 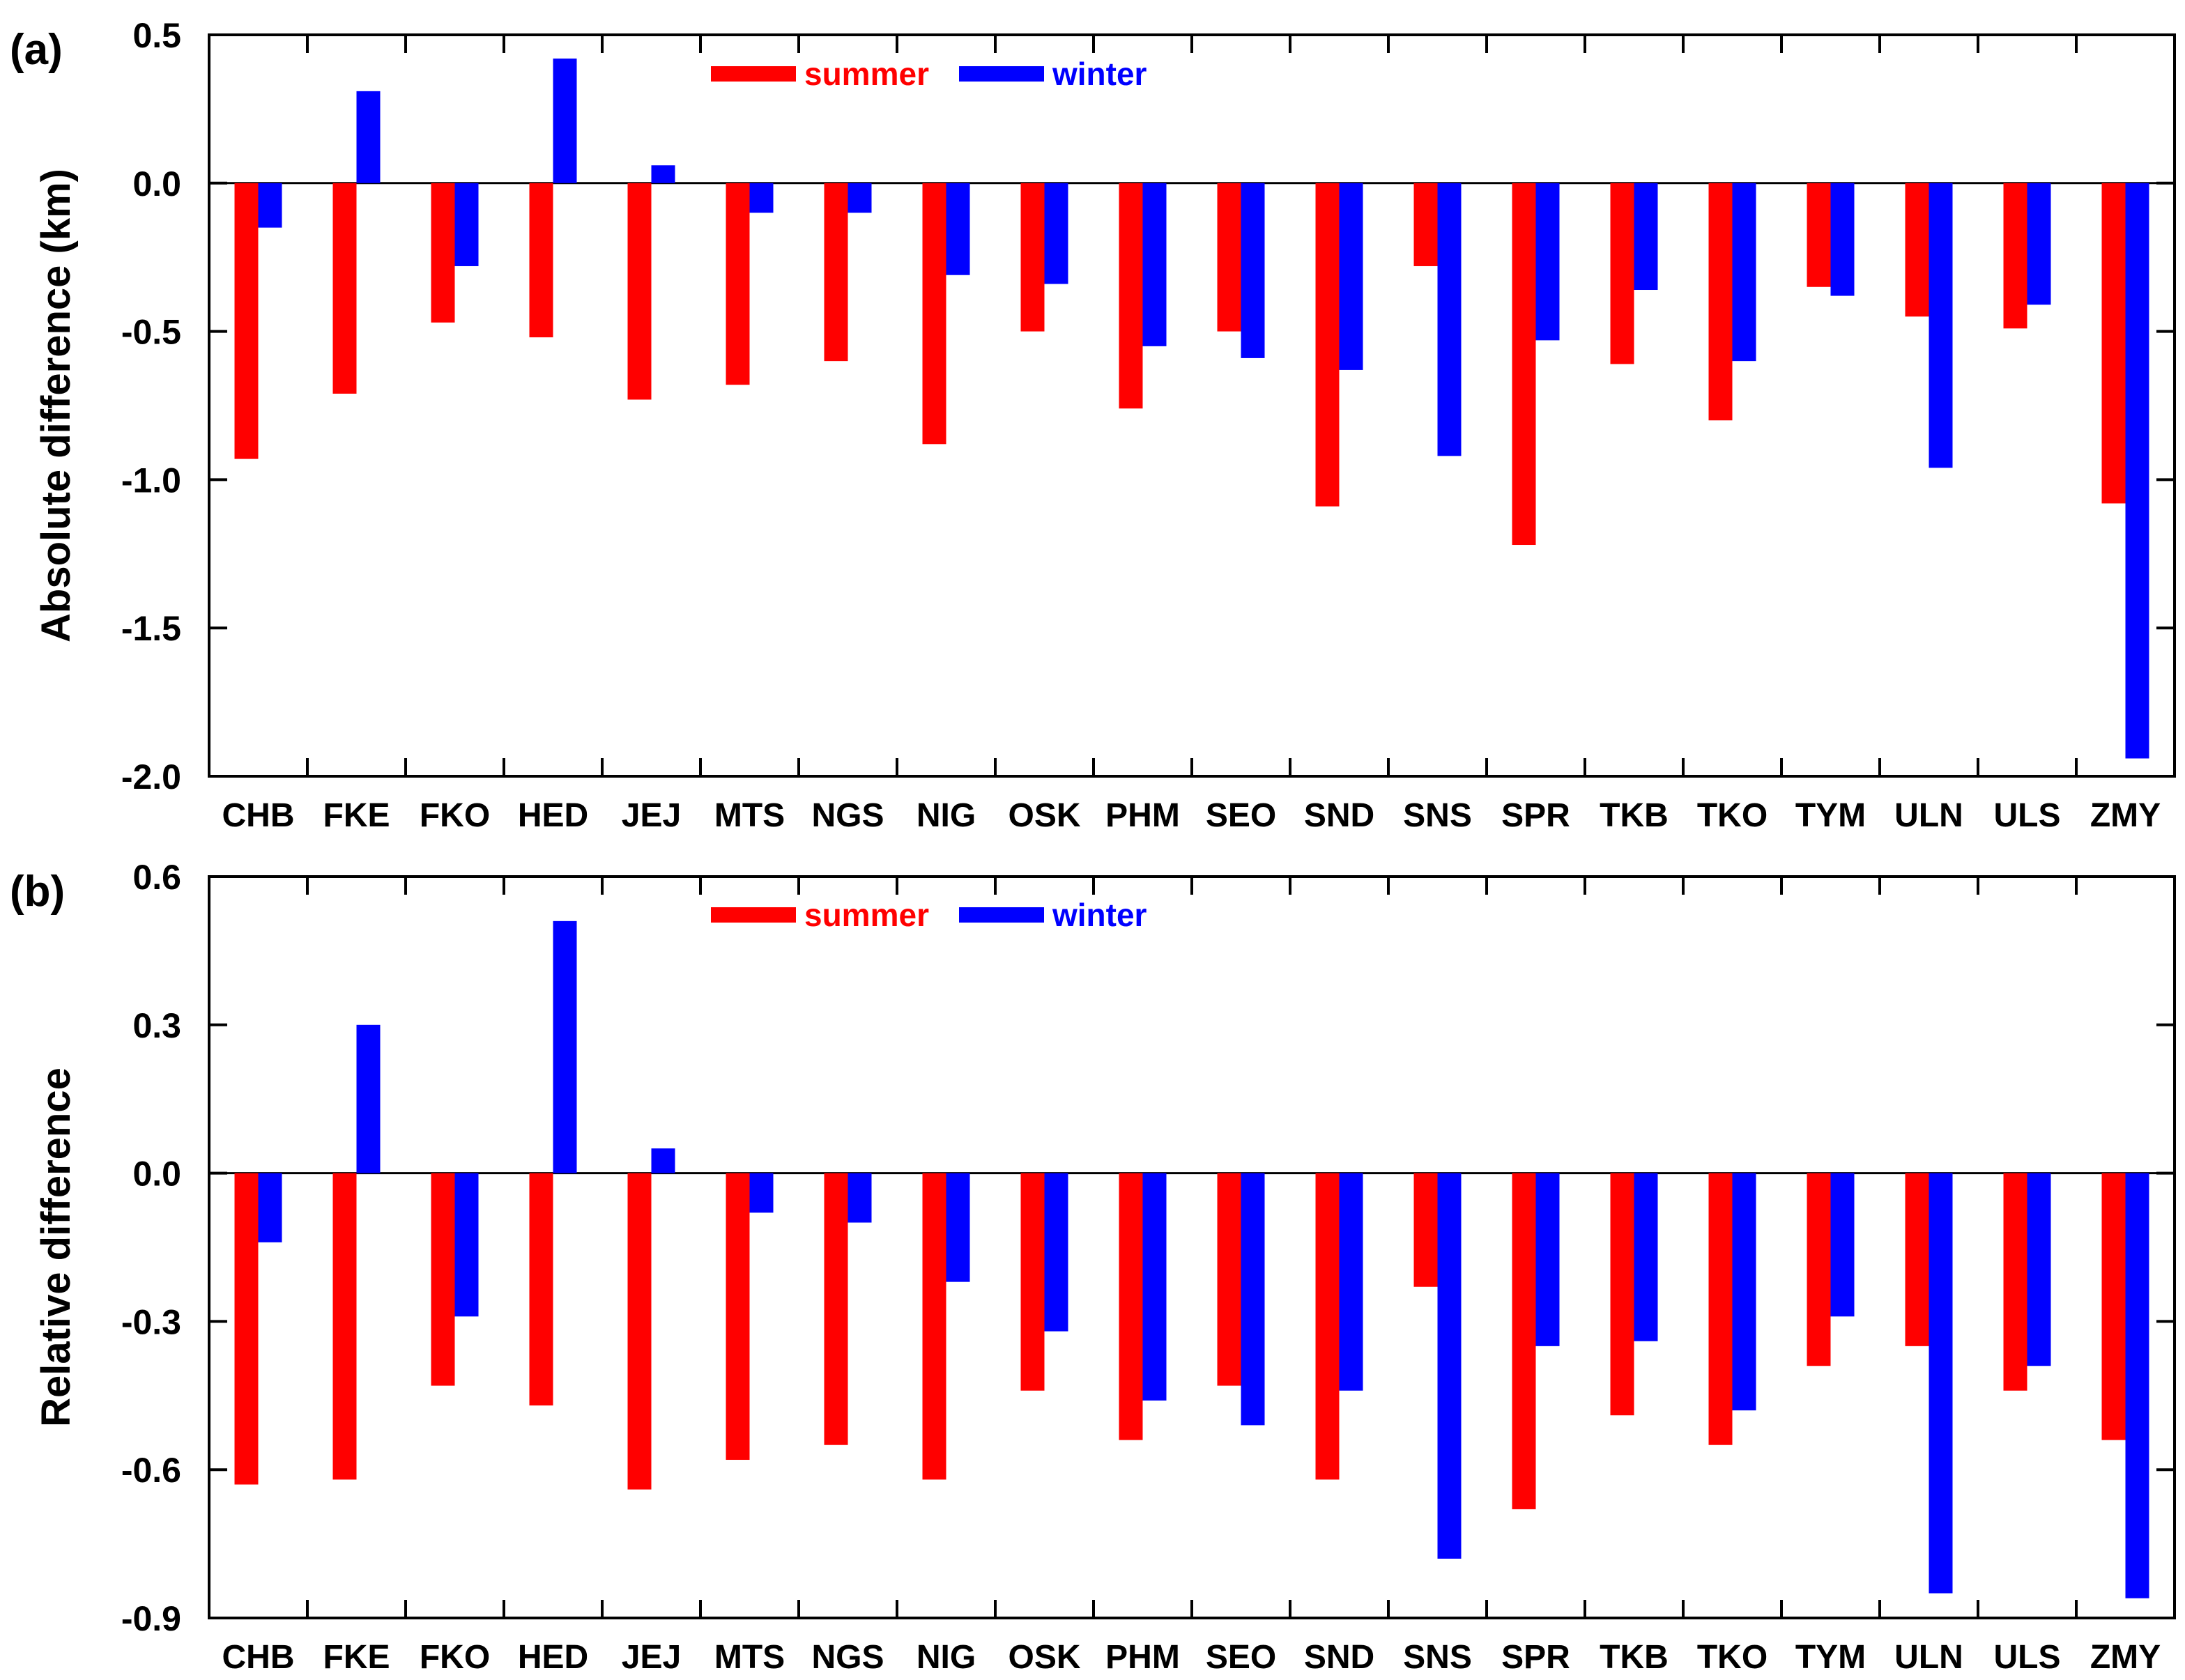 What do you see at coordinates (946, 815) in the screenshot?
I see `x-tick-label: NIG` at bounding box center [946, 815].